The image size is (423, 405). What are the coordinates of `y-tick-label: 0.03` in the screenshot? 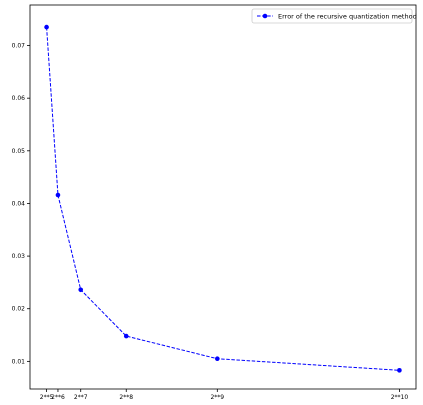 It's located at (19, 256).